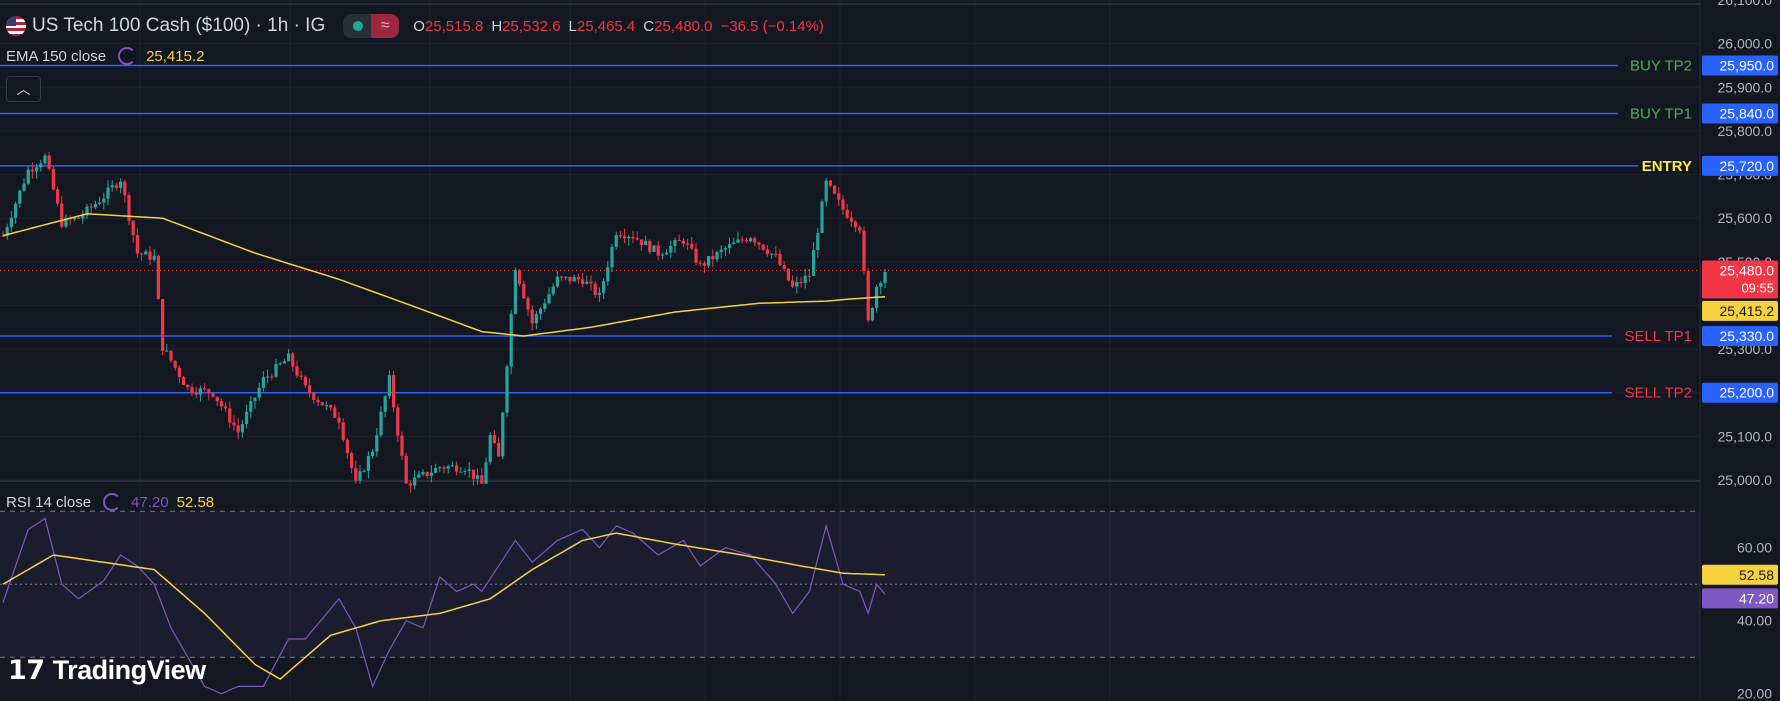 Image resolution: width=1780 pixels, height=701 pixels. Describe the element at coordinates (1745, 87) in the screenshot. I see `price-tick-label: 25,900.0` at that location.